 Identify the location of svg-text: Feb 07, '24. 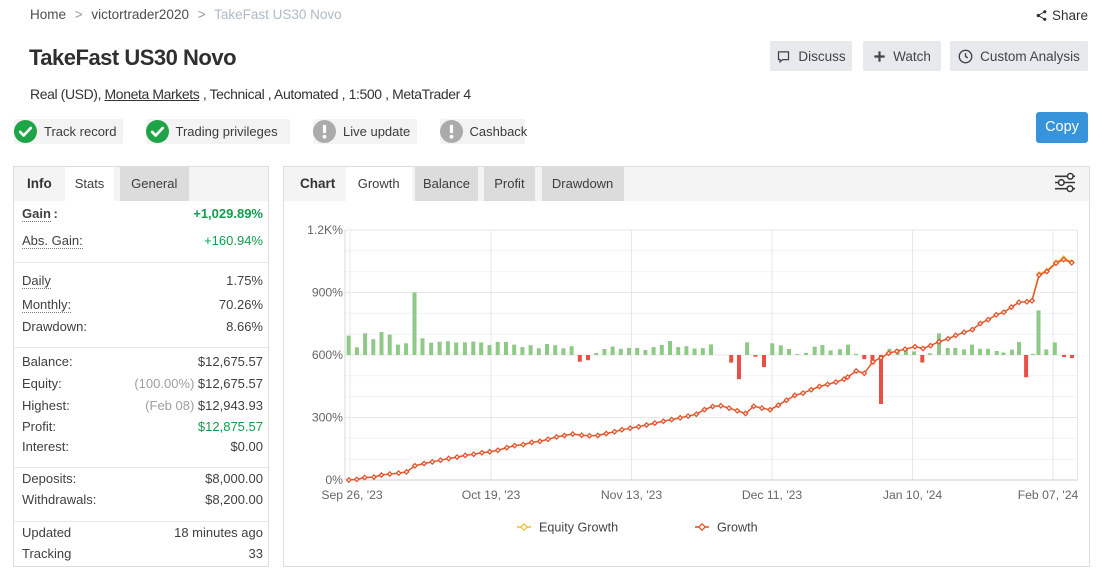
(1048, 495).